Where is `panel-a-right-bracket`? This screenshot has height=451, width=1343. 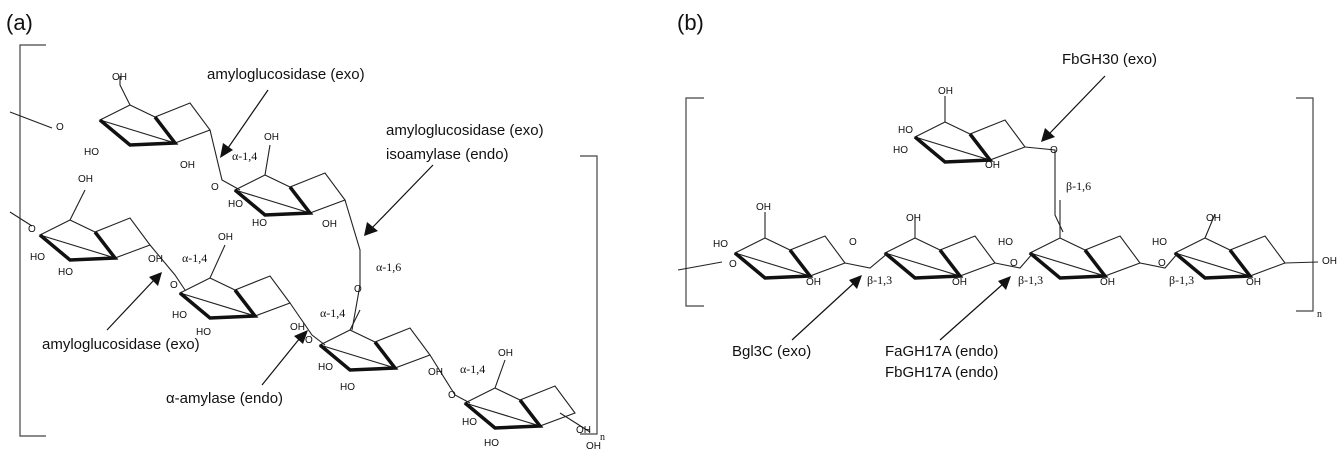
panel-a-right-bracket is located at coordinates (589, 295).